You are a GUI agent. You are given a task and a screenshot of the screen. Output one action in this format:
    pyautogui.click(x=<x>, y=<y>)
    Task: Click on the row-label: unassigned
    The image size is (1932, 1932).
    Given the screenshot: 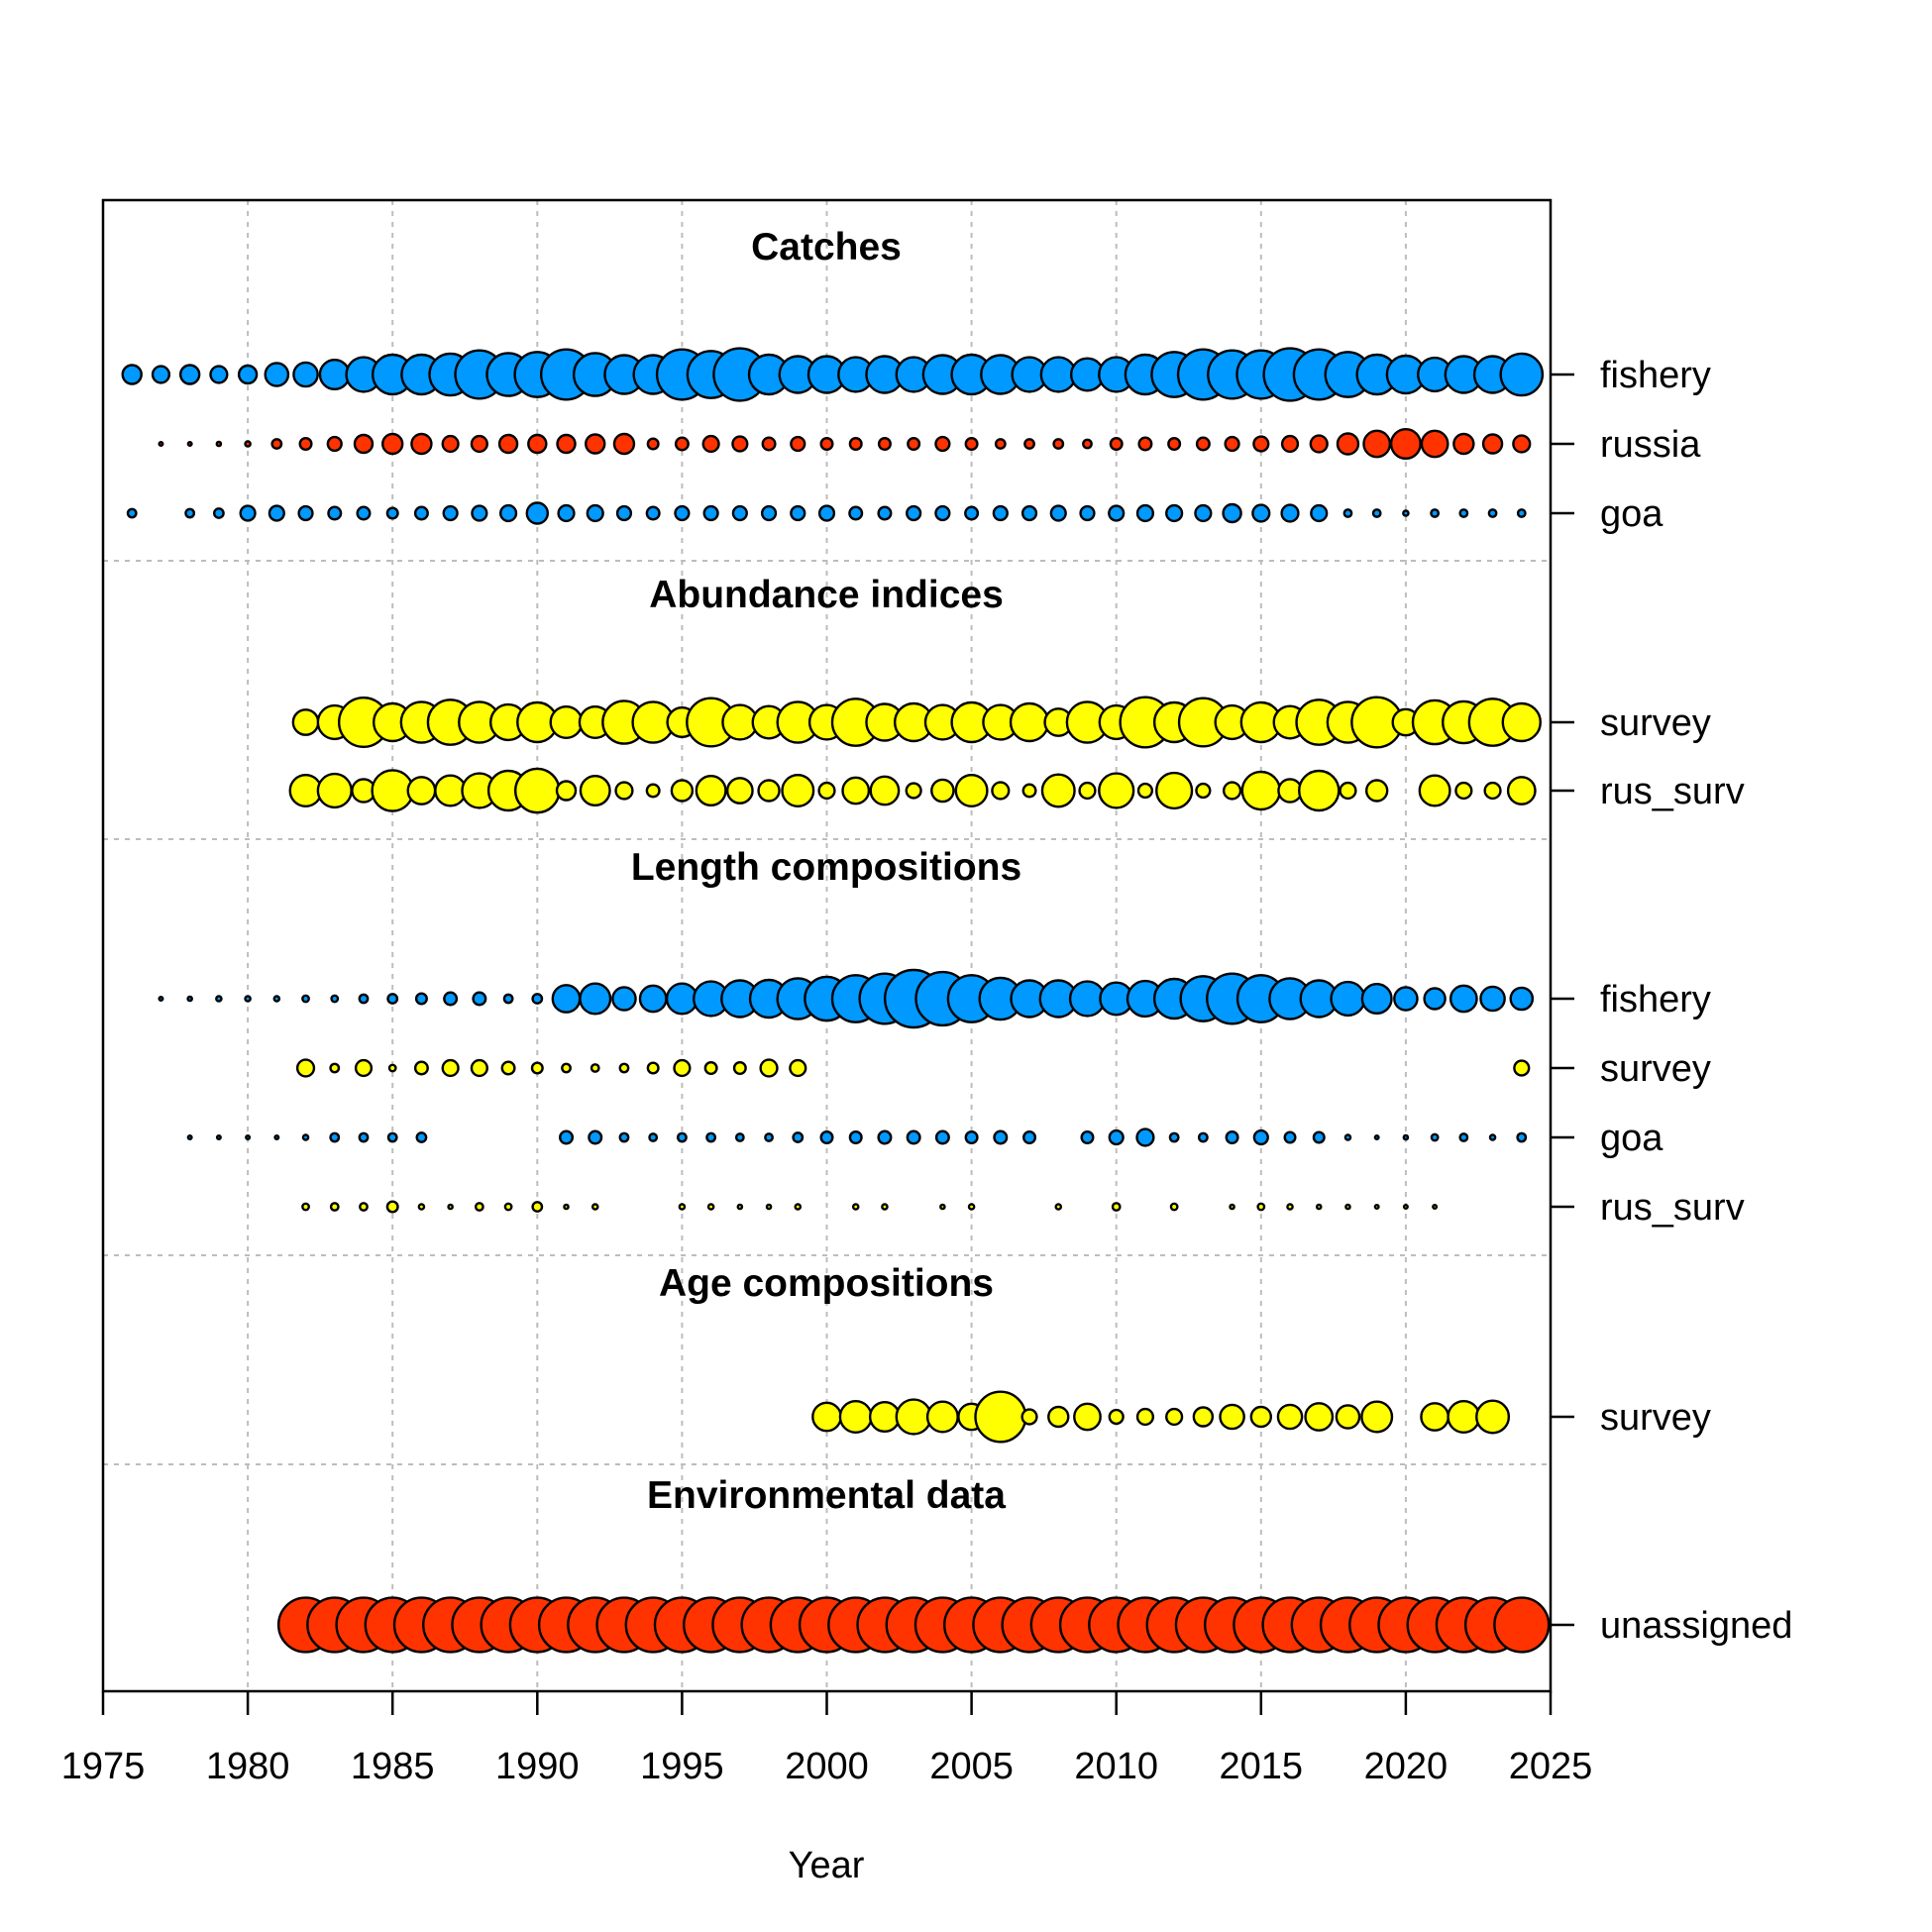 What is the action you would take?
    pyautogui.click(x=1696, y=1626)
    